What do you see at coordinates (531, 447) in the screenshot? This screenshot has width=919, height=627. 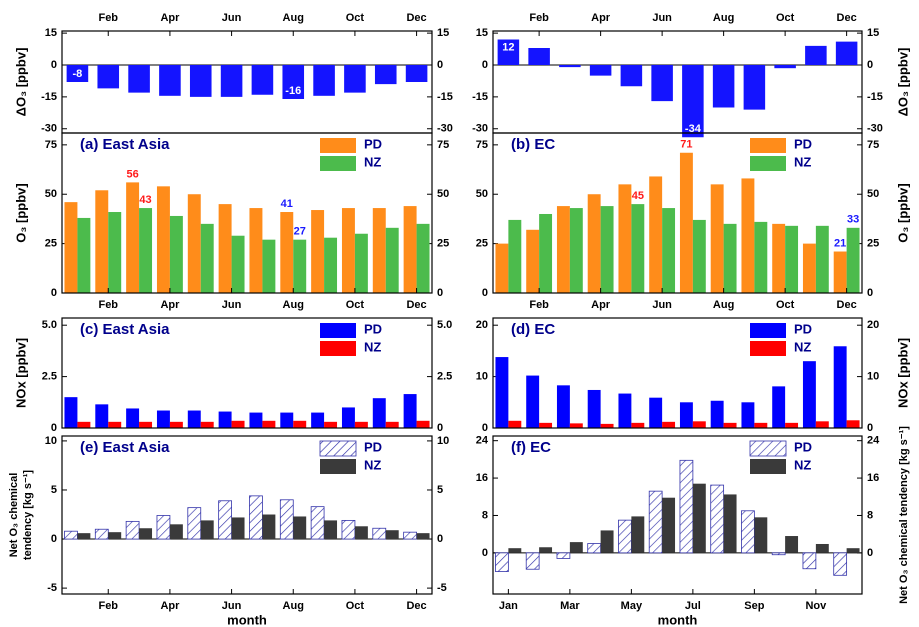 I see `panel-title: (f) EC` at bounding box center [531, 447].